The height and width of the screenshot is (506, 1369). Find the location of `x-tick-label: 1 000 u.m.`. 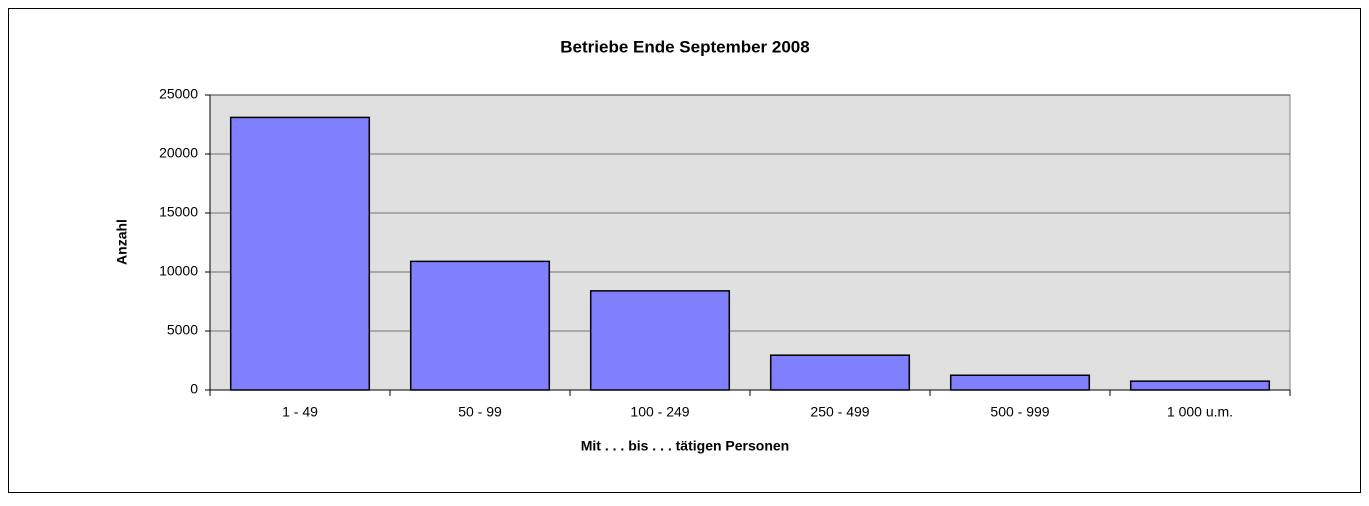

x-tick-label: 1 000 u.m. is located at coordinates (1200, 412).